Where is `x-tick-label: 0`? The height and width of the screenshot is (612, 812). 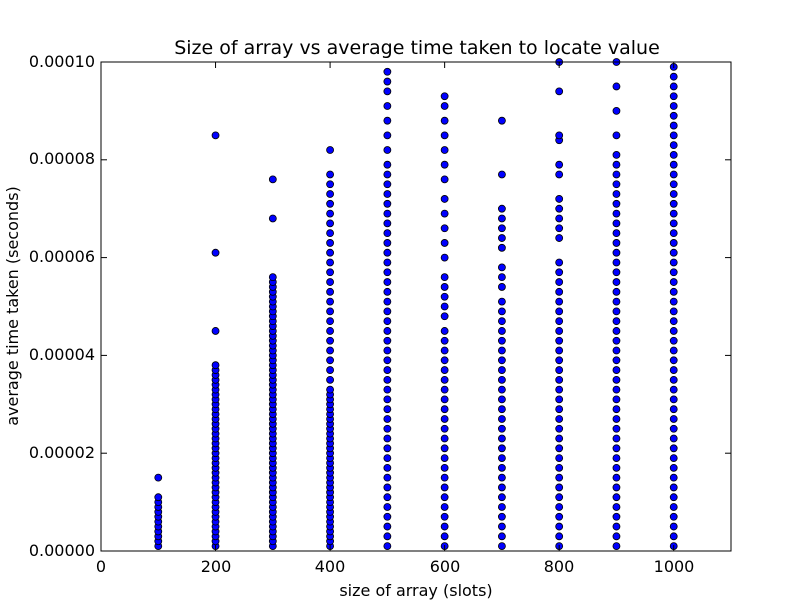 x-tick-label: 0 is located at coordinates (101, 566).